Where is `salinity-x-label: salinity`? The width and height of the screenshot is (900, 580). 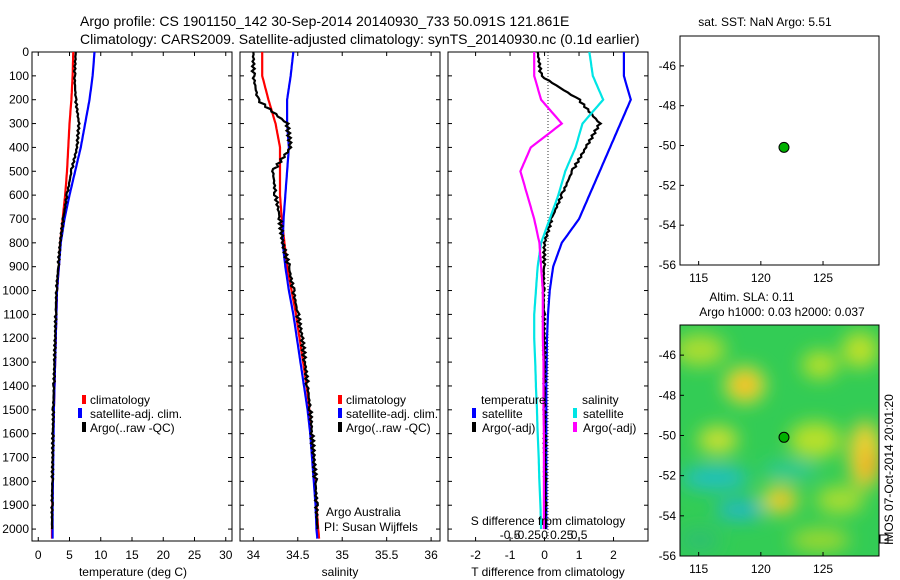 salinity-x-label: salinity is located at coordinates (340, 572).